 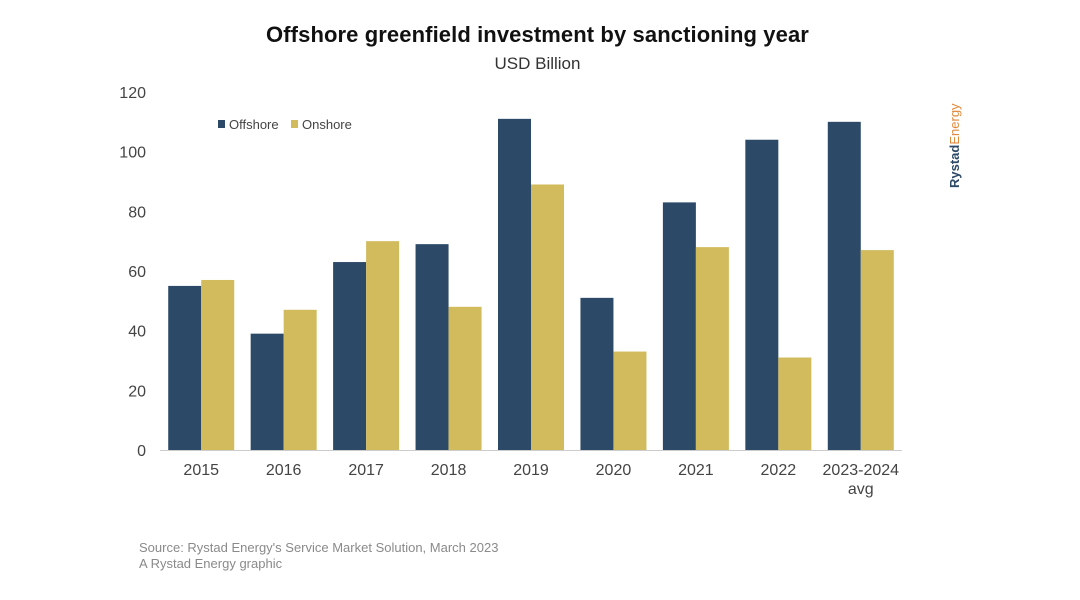 What do you see at coordinates (537, 63) in the screenshot?
I see `chart-subtitle: USD Billion` at bounding box center [537, 63].